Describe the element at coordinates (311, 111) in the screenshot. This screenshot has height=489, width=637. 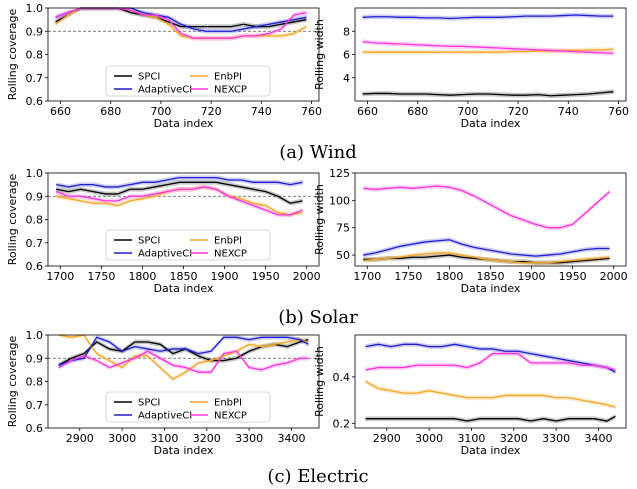
I see `x-tick-label: 760` at that location.